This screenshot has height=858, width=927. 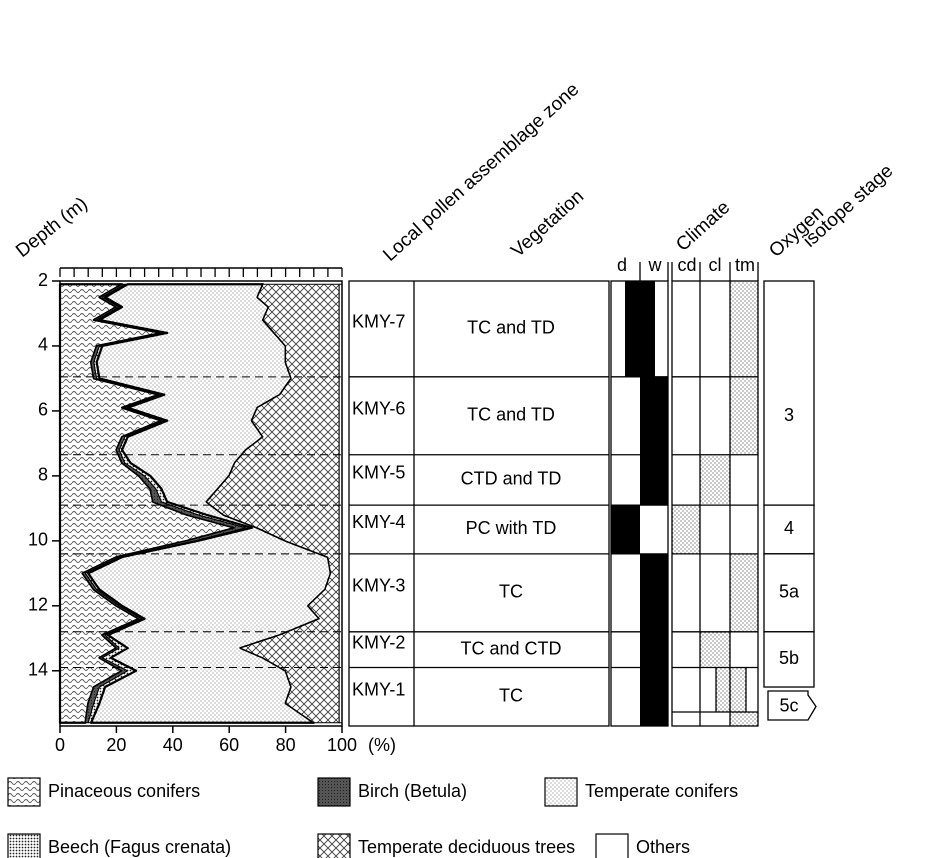 What do you see at coordinates (43, 280) in the screenshot?
I see `y-tick-label: 2` at bounding box center [43, 280].